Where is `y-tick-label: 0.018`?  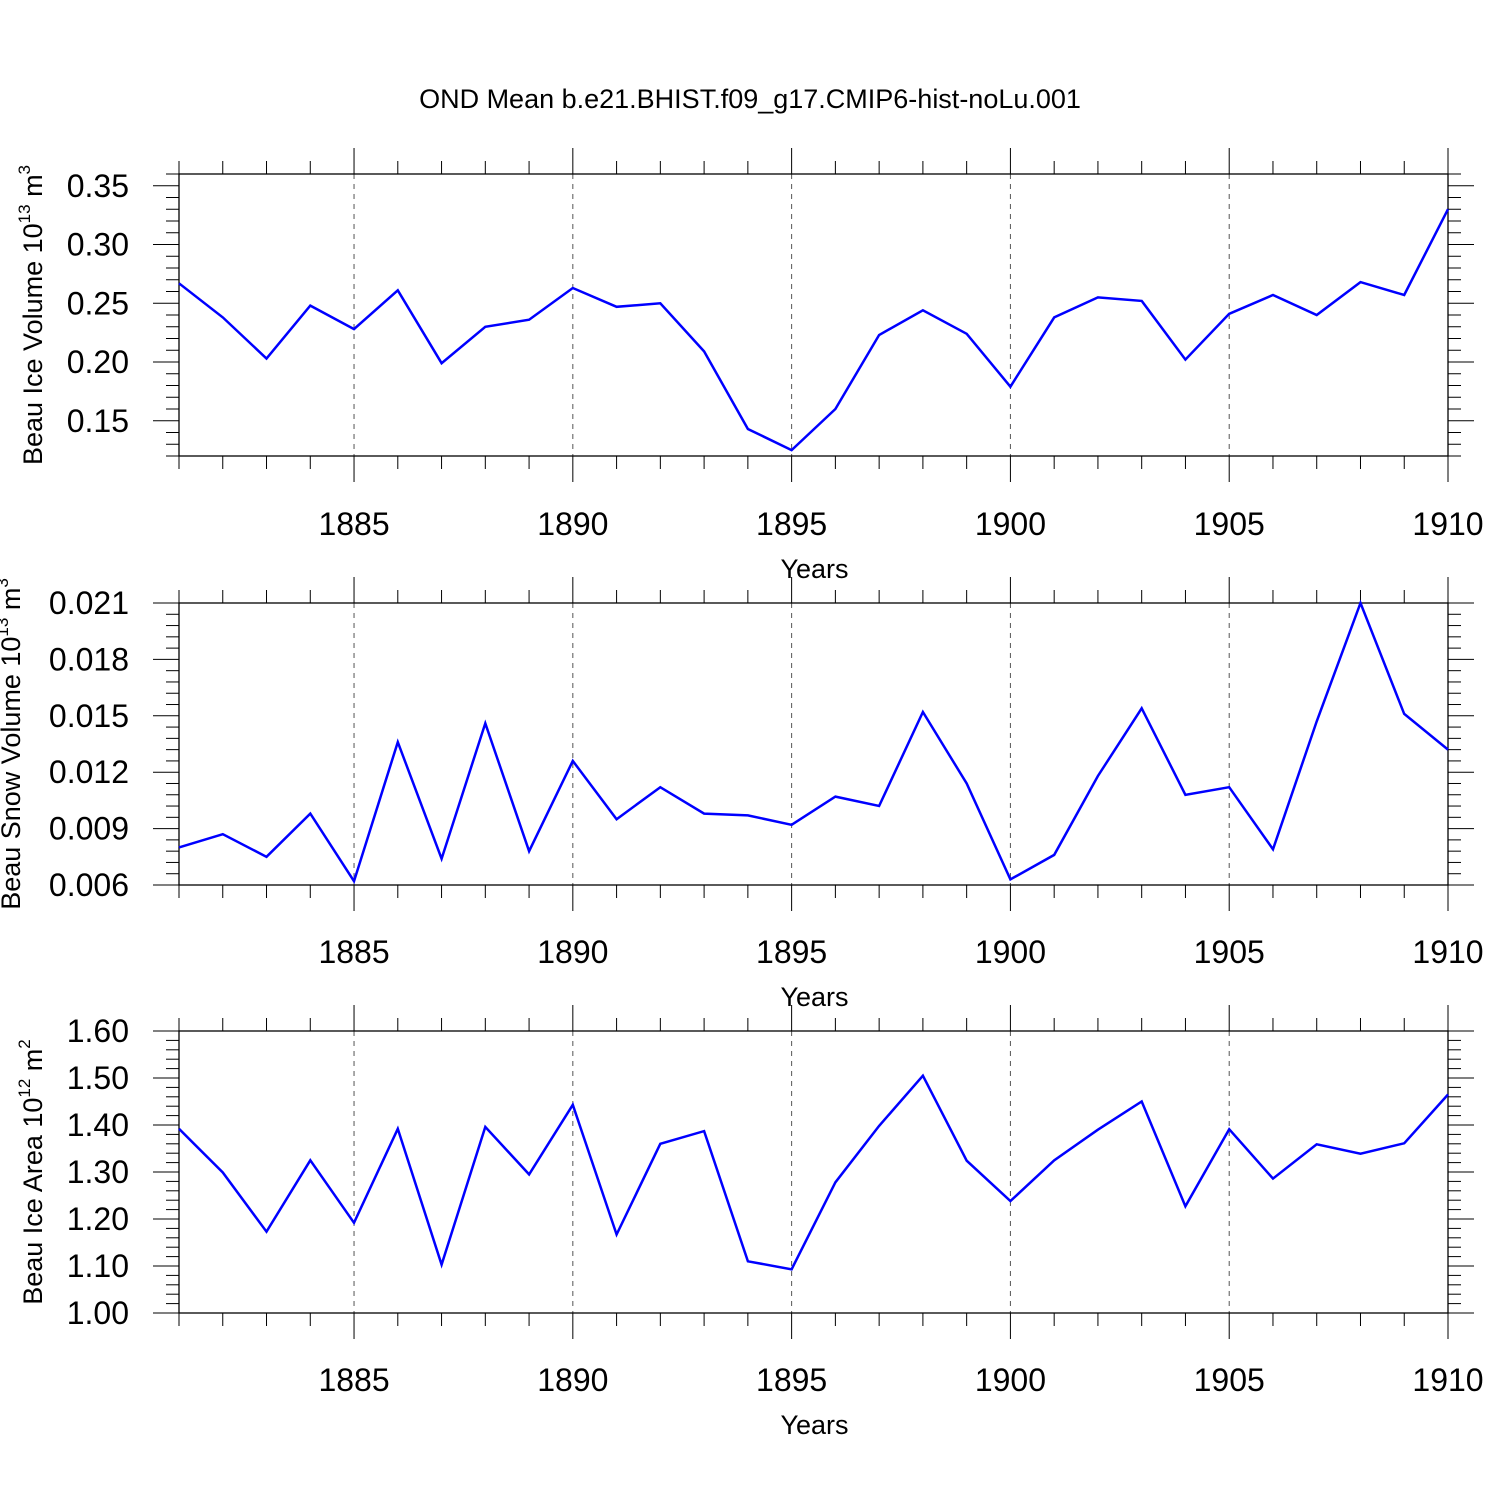
y-tick-label: 0.018 is located at coordinates (89, 659).